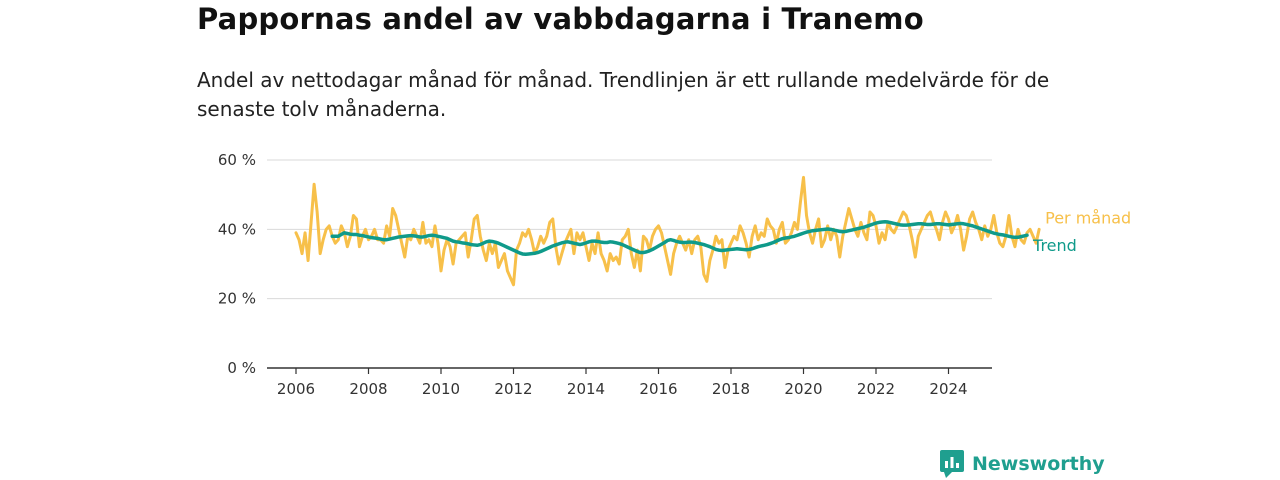 This screenshot has height=480, width=1280. What do you see at coordinates (1054, 245) in the screenshot?
I see `legend-label-trend: Trend` at bounding box center [1054, 245].